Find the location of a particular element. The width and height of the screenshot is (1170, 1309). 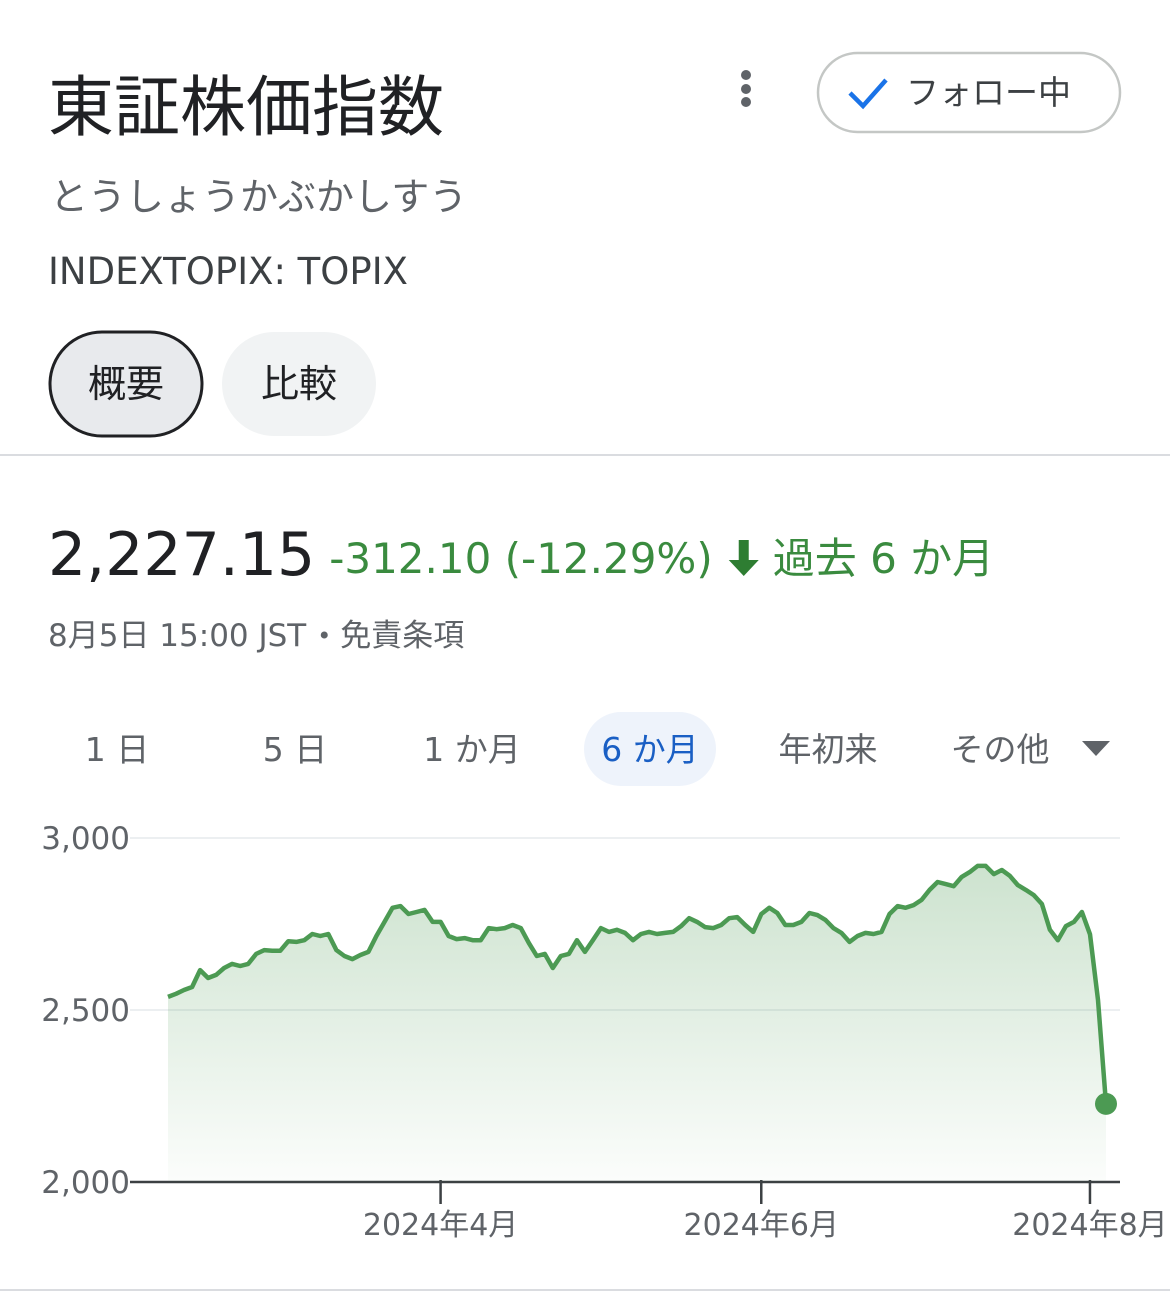

tab: 比較 is located at coordinates (299, 384).